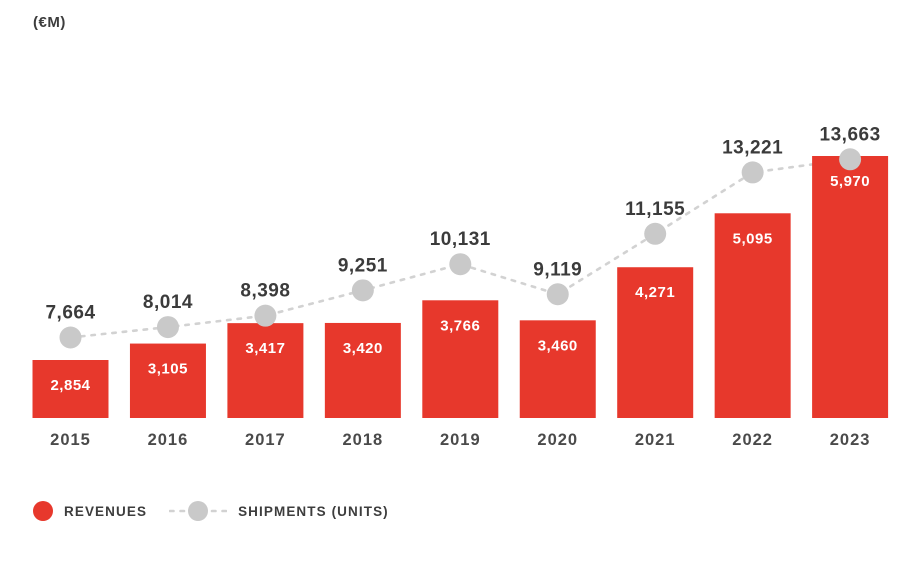 The height and width of the screenshot is (562, 918). What do you see at coordinates (752, 172) in the screenshot?
I see `shipment-dot-2022` at bounding box center [752, 172].